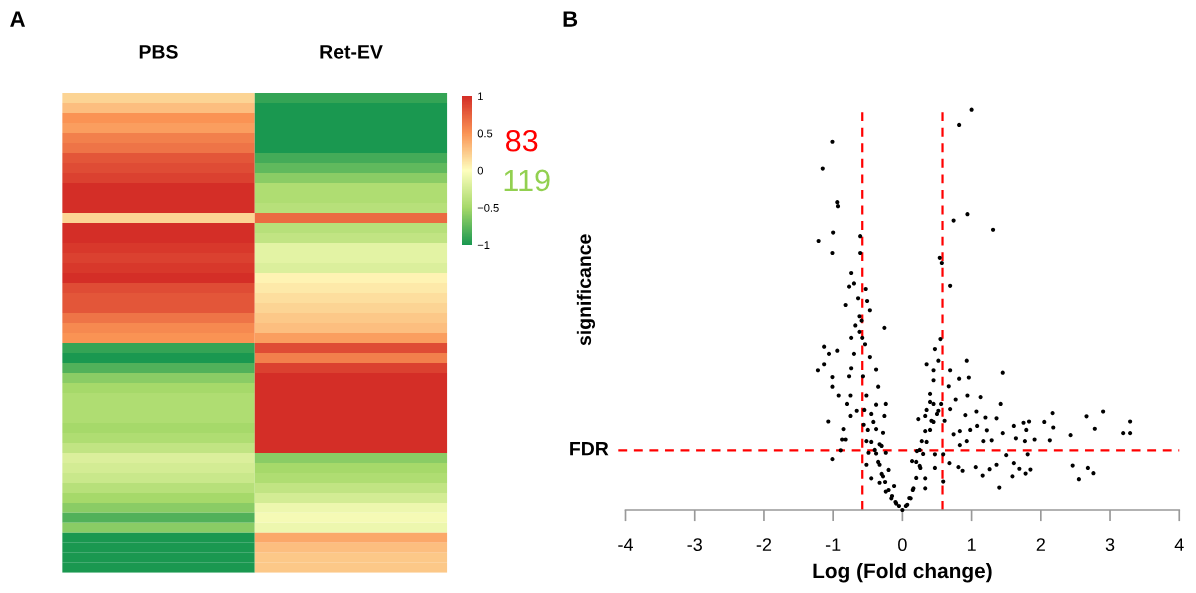 Image resolution: width=1196 pixels, height=593 pixels. I want to click on x-tick-label: -2, so click(764, 544).